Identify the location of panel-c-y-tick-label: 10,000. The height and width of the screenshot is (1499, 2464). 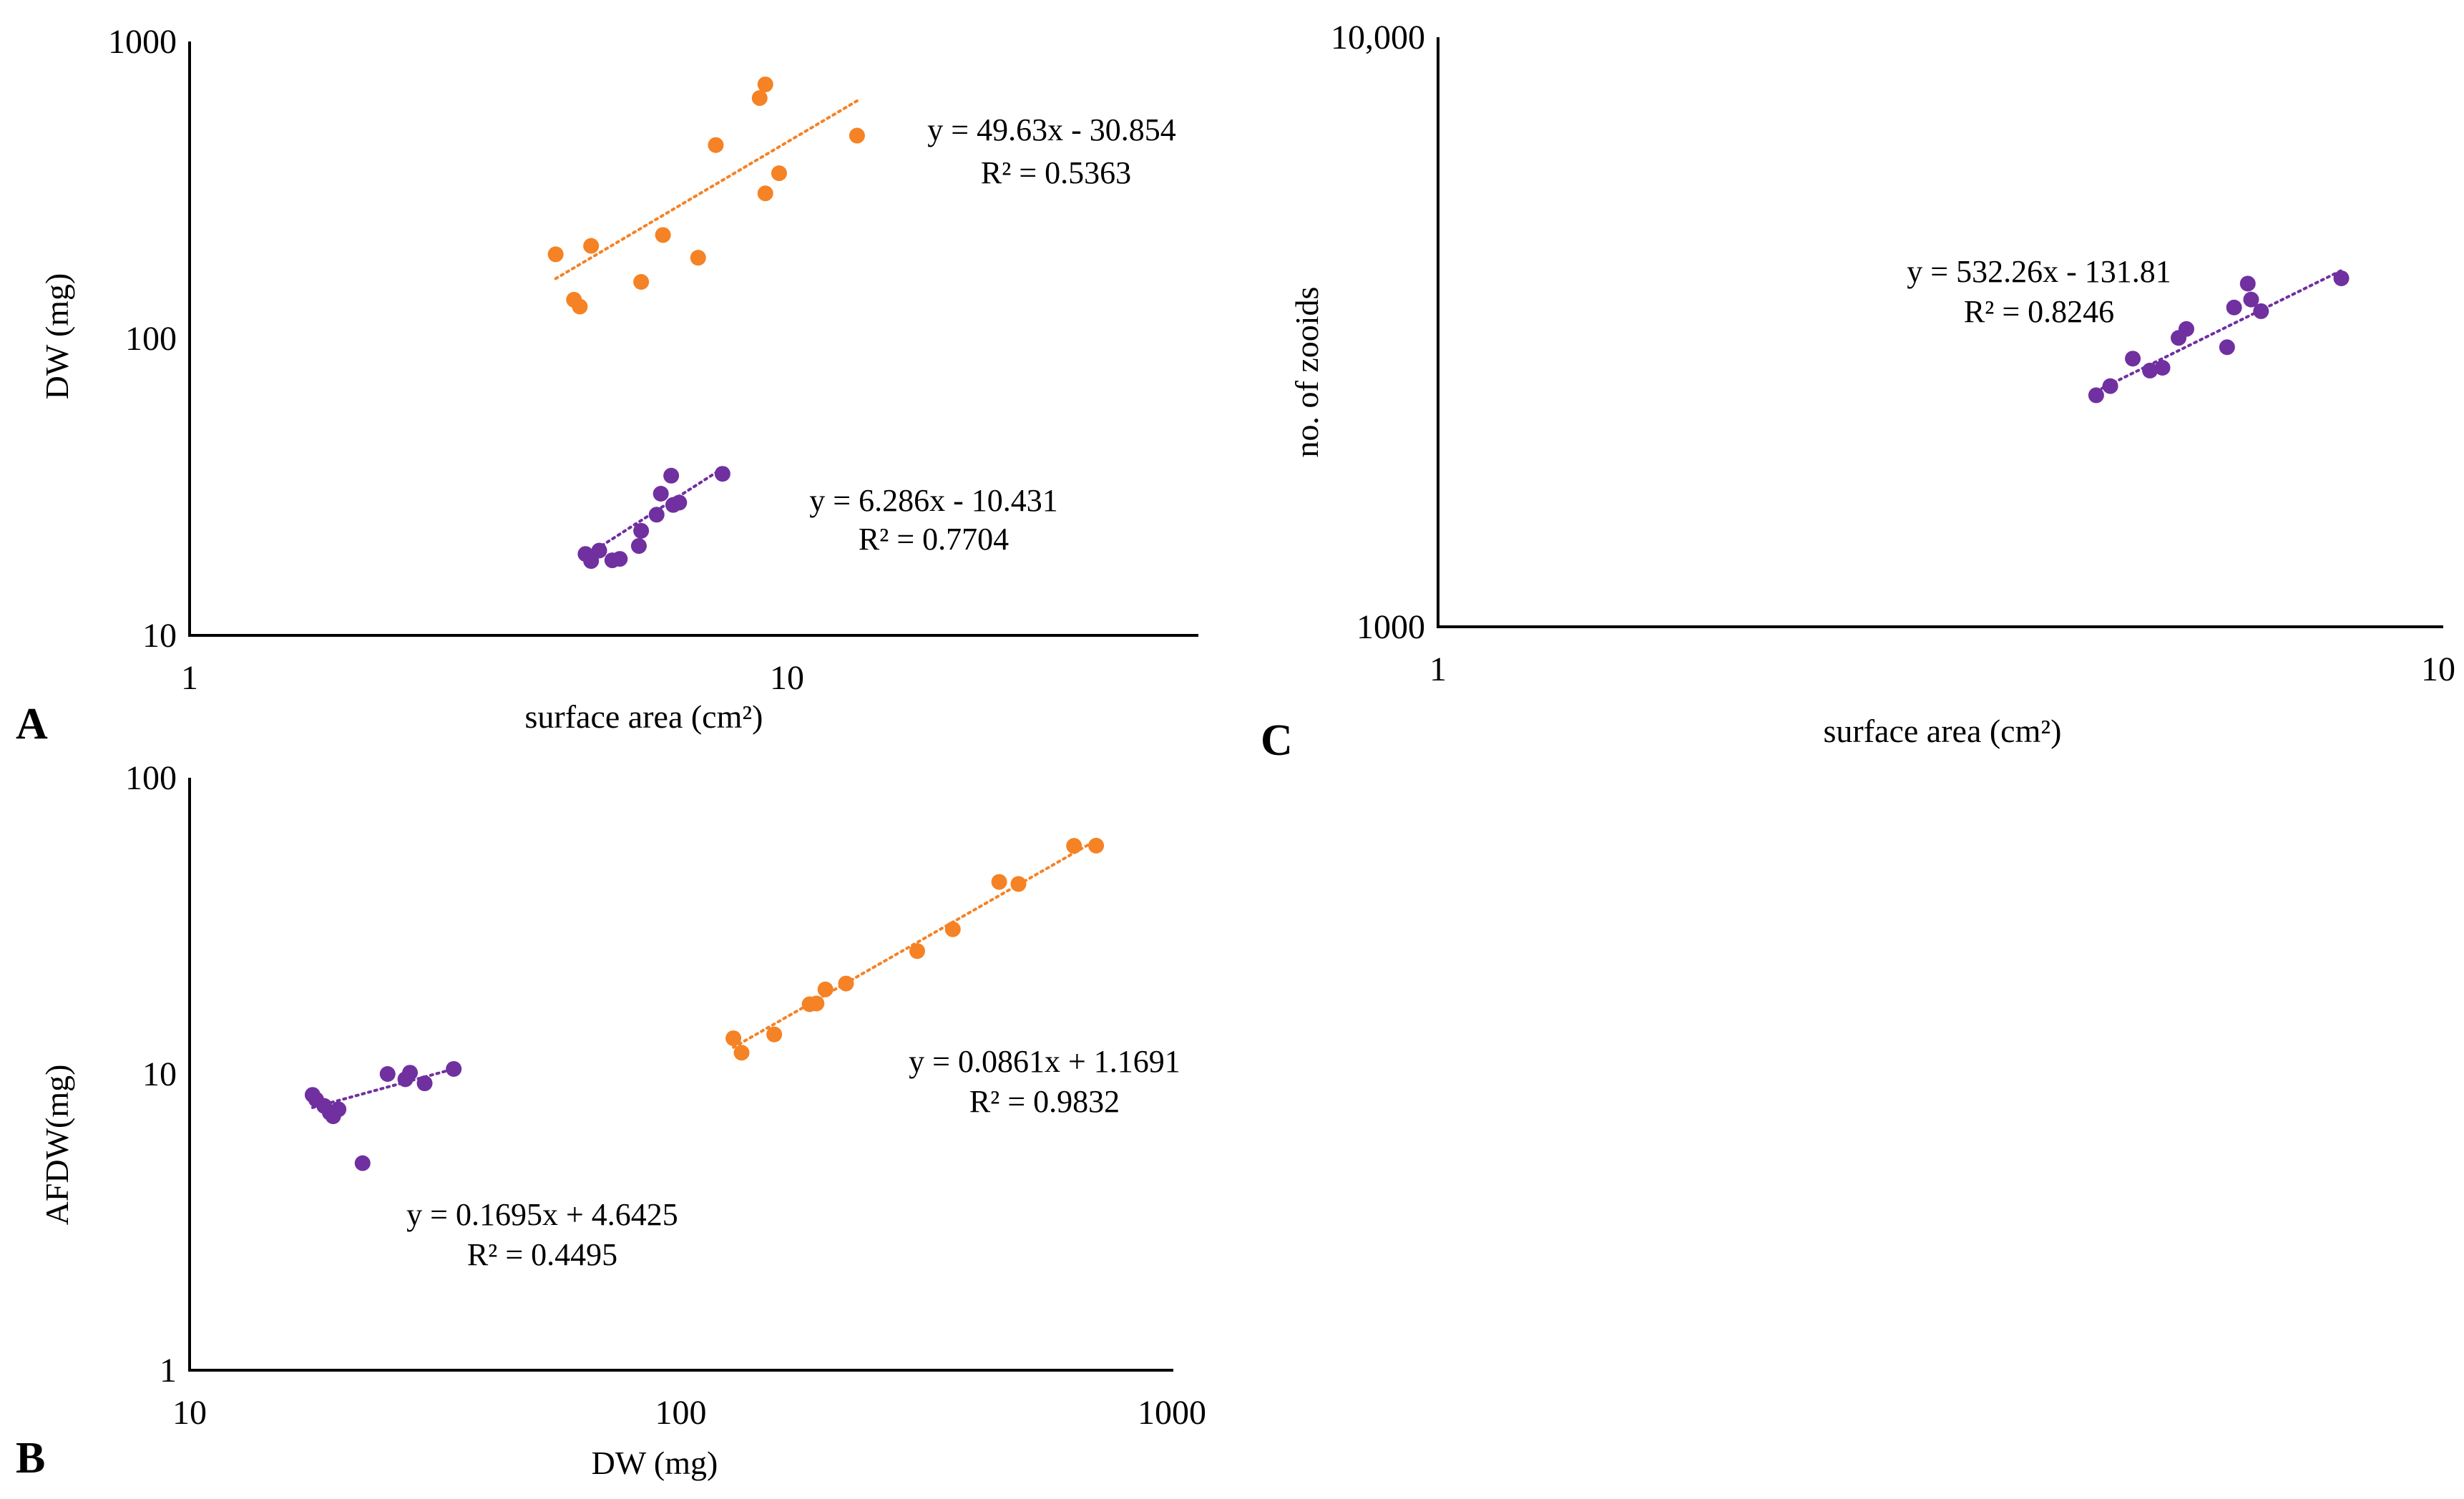
(1378, 38).